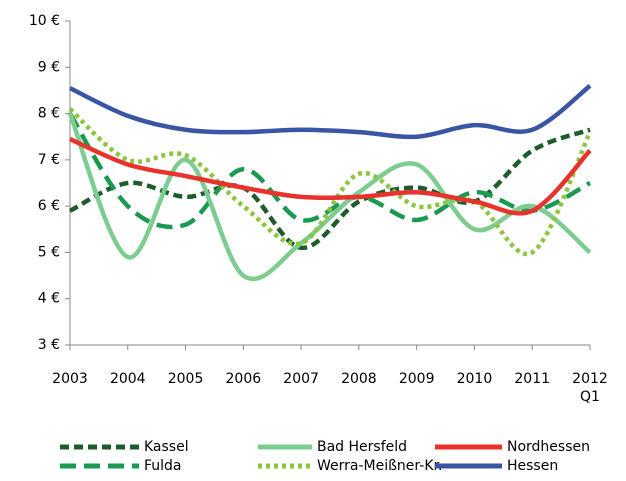  I want to click on x-tick-label: 2009, so click(417, 379).